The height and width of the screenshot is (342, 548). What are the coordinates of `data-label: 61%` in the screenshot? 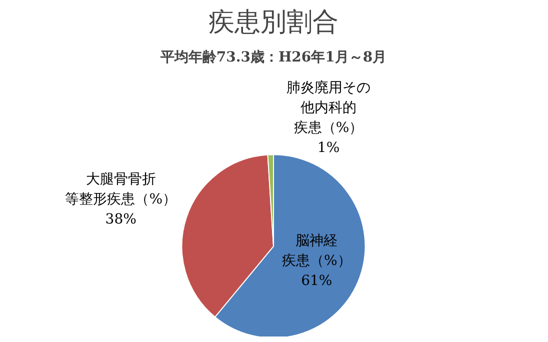 It's located at (316, 280).